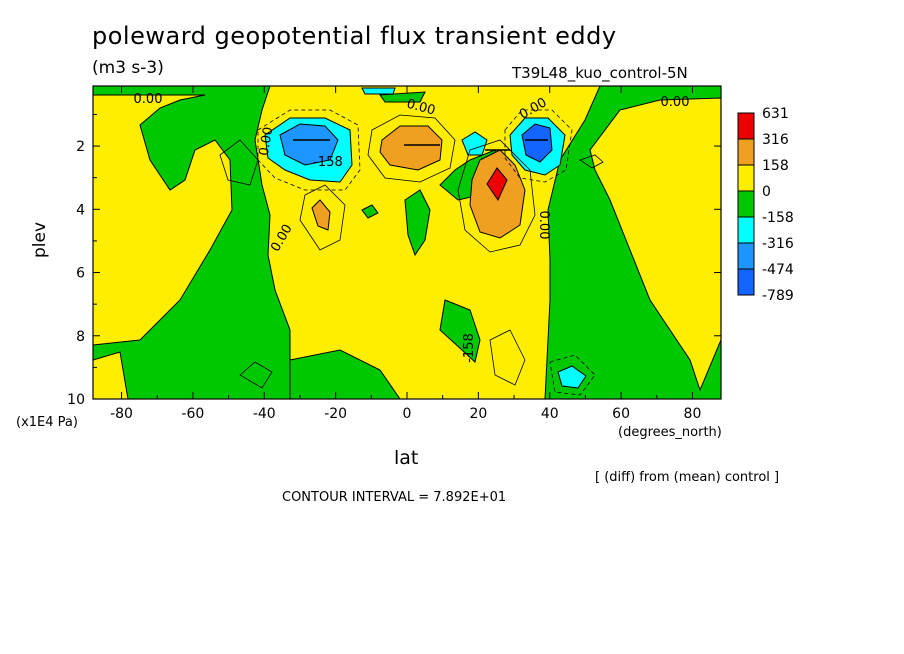 This screenshot has width=904, height=654. I want to click on legend-level-label: -316, so click(778, 244).